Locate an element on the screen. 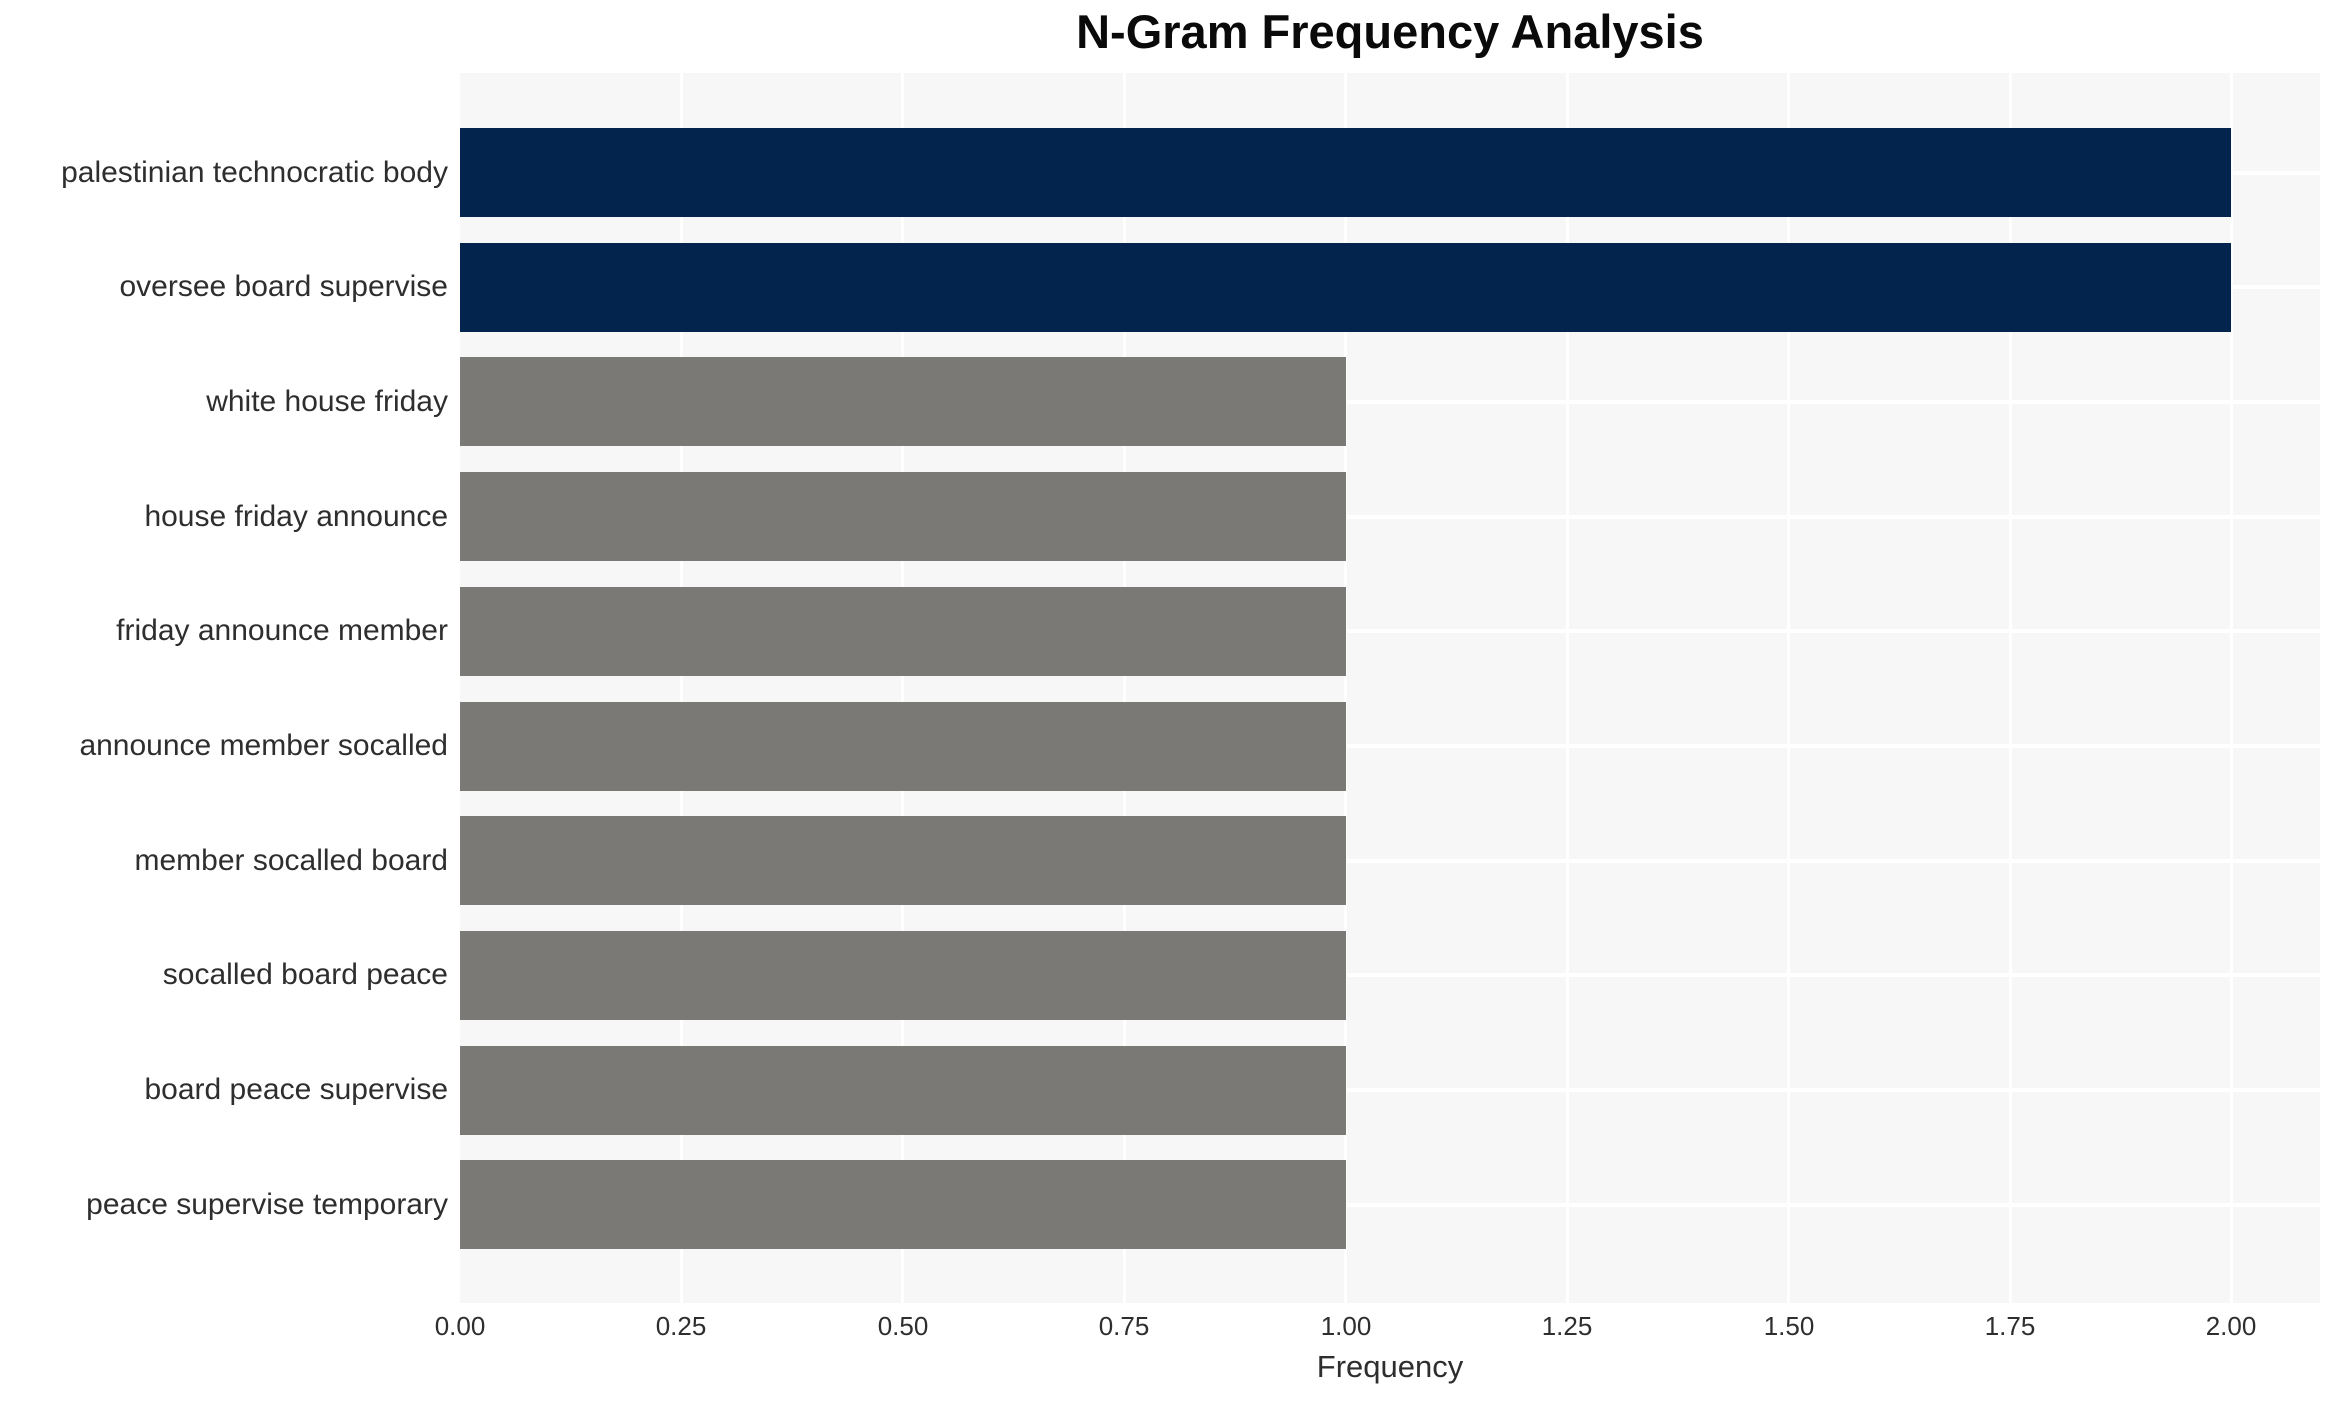 This screenshot has height=1402, width=2339. x-tick-label: 2.00 is located at coordinates (2231, 1326).